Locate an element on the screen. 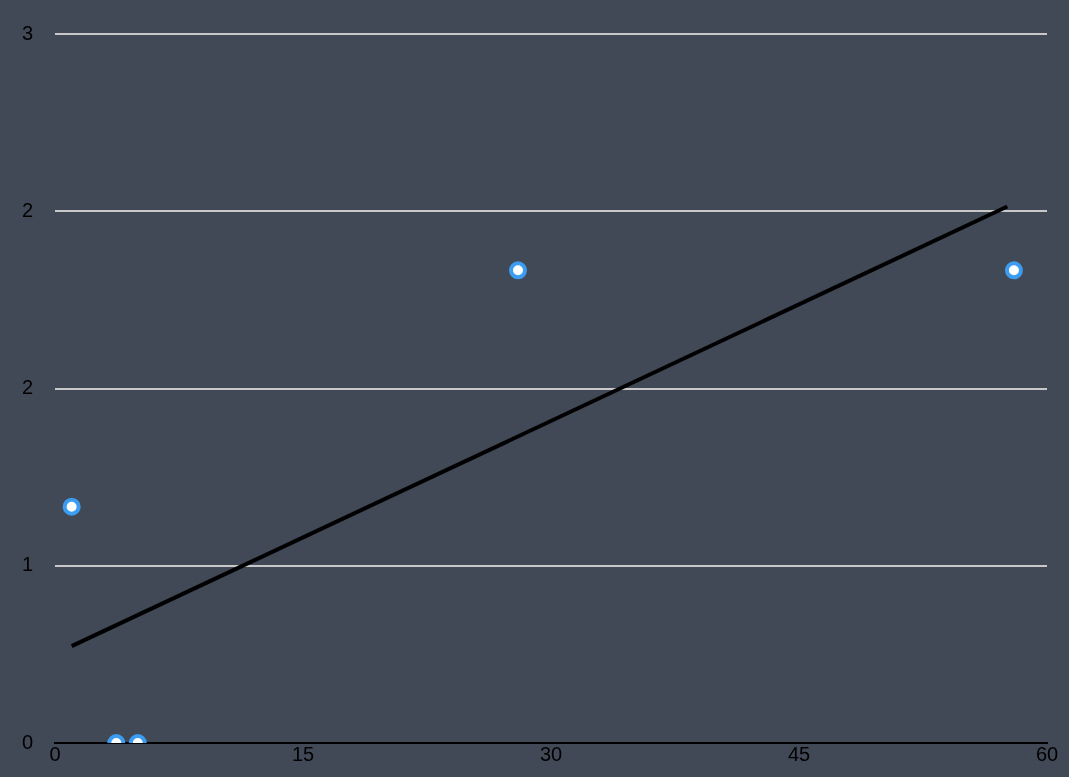 The image size is (1069, 777). x-tick-label: 30 is located at coordinates (551, 753).